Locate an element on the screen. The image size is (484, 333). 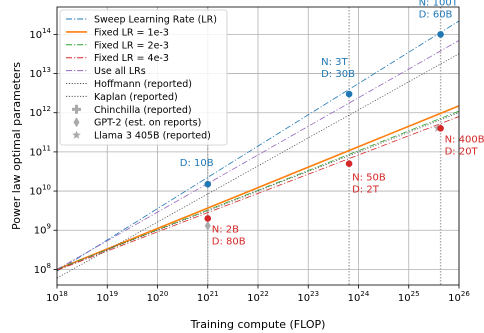
annotation-2: N: 100T D: 60B is located at coordinates (439, 10).